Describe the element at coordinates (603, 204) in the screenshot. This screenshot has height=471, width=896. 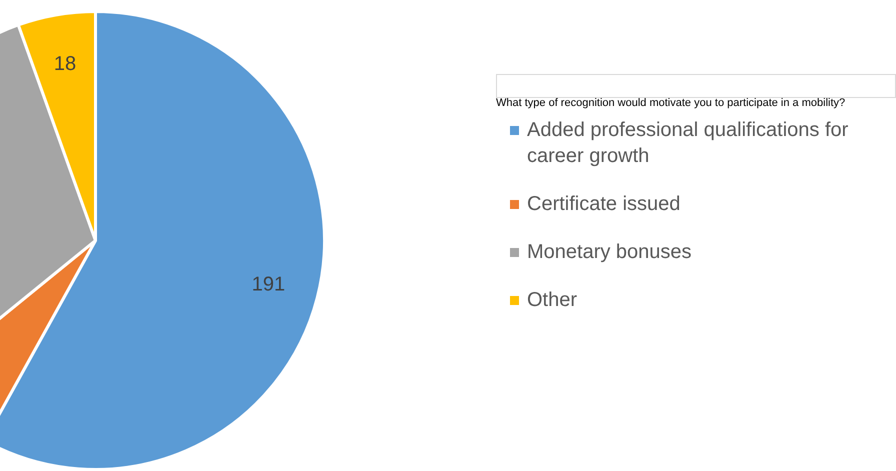
I see `legend-label: Certificate issued` at that location.